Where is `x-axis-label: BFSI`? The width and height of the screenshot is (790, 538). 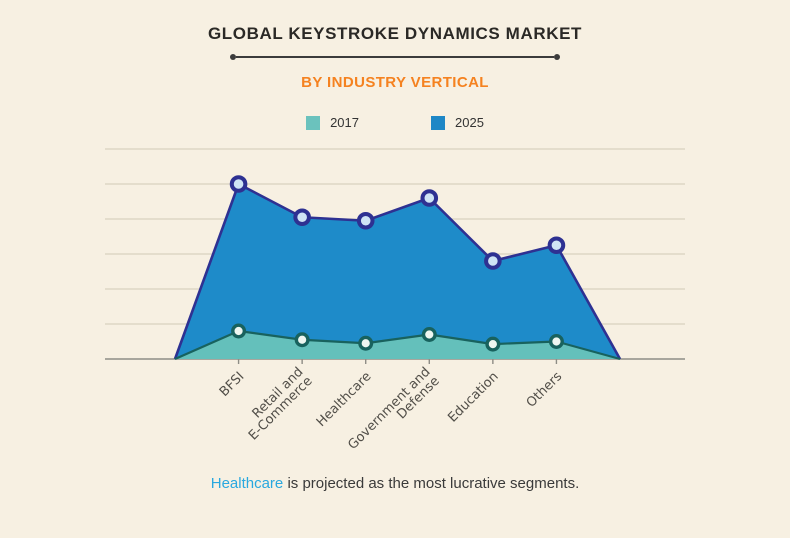
x-axis-label: BFSI is located at coordinates (232, 384).